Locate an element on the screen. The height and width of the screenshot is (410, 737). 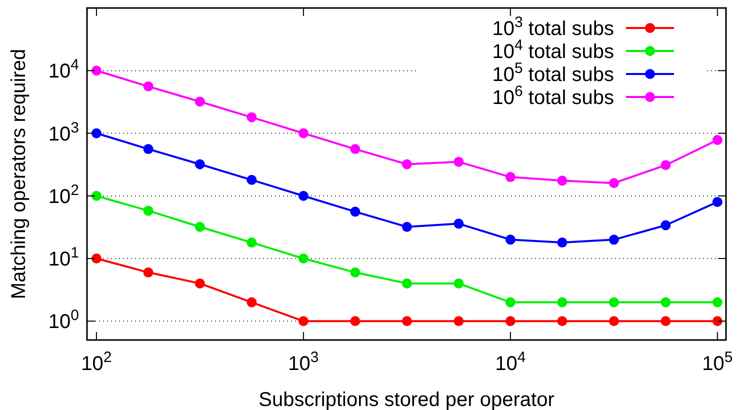
y-axis-title: Matching operators required is located at coordinates (19, 174).